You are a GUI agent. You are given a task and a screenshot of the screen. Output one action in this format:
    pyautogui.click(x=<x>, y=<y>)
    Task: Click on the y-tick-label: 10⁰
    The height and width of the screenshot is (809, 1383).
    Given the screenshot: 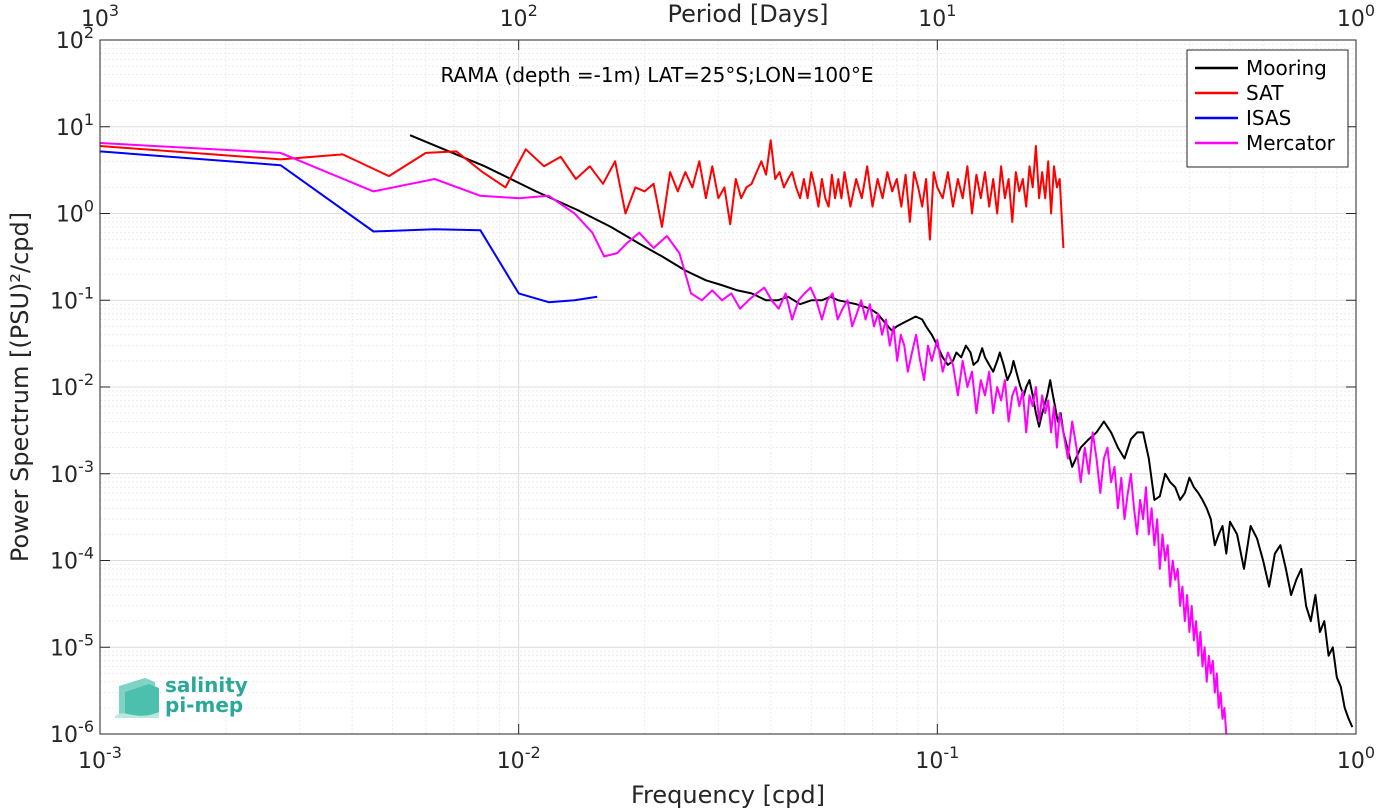 What is the action you would take?
    pyautogui.click(x=75, y=212)
    